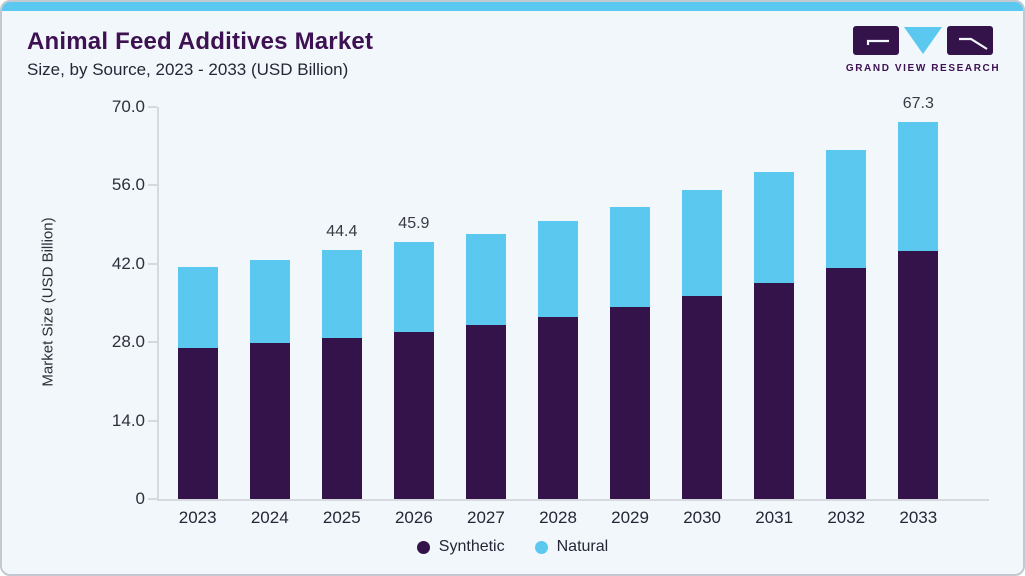  What do you see at coordinates (342, 232) in the screenshot?
I see `bar-total-label: 44.4` at bounding box center [342, 232].